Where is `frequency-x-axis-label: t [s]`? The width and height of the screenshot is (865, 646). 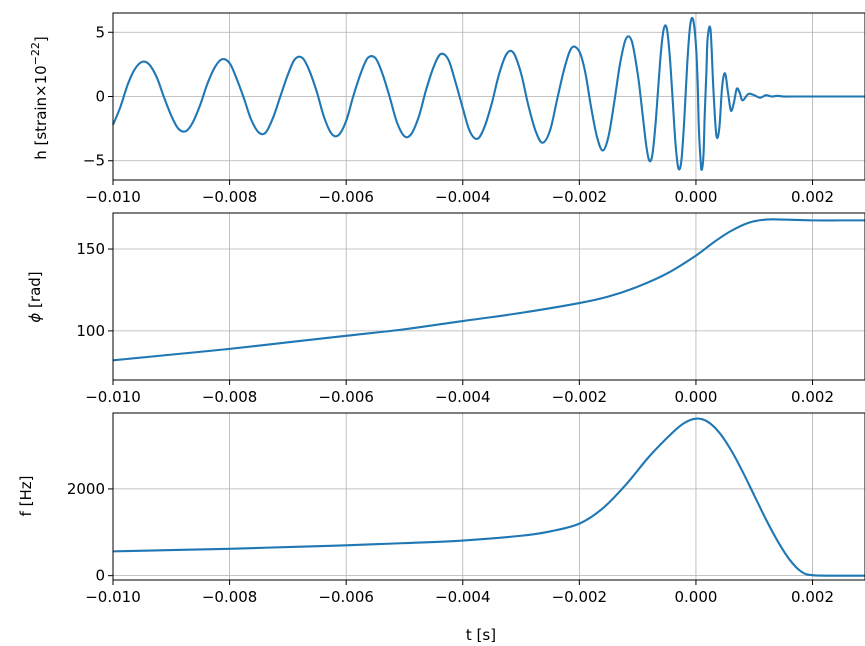 frequency-x-axis-label: t [s] is located at coordinates (481, 635).